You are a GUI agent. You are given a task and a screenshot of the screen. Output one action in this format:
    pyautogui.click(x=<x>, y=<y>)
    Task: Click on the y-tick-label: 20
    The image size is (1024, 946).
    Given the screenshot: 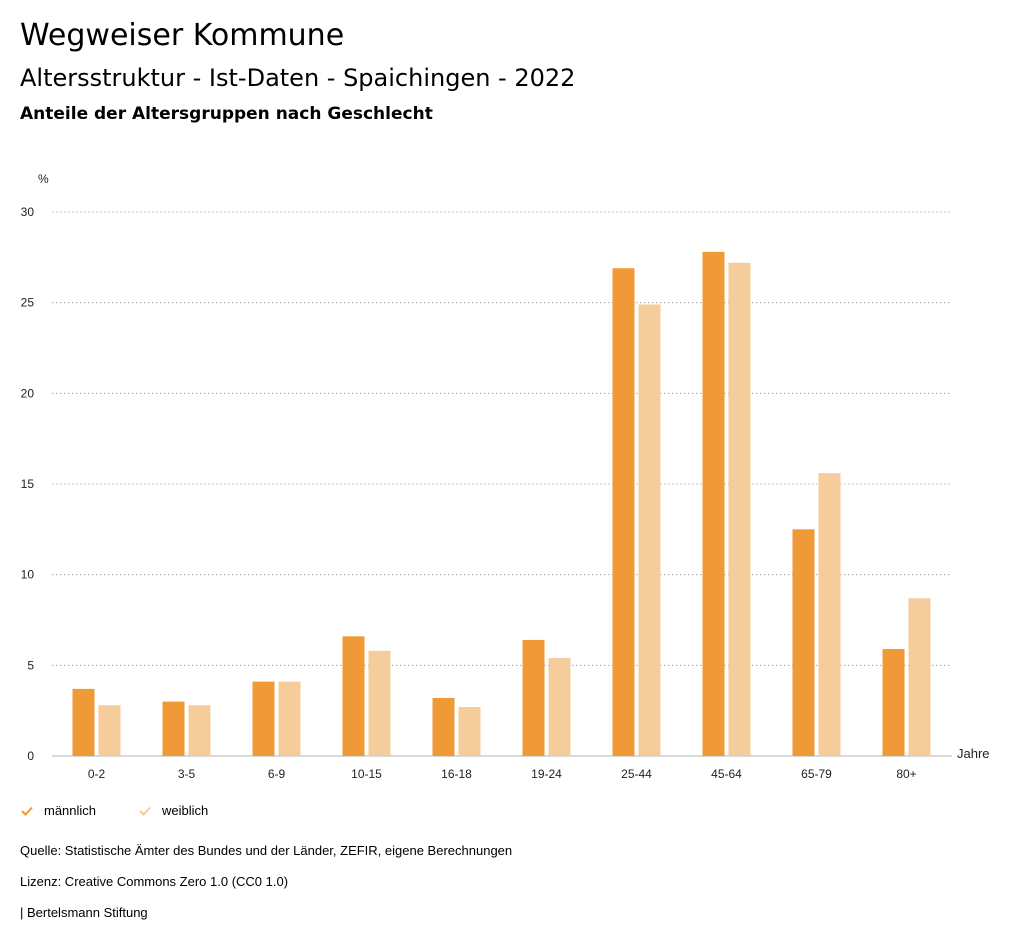 What is the action you would take?
    pyautogui.click(x=28, y=393)
    